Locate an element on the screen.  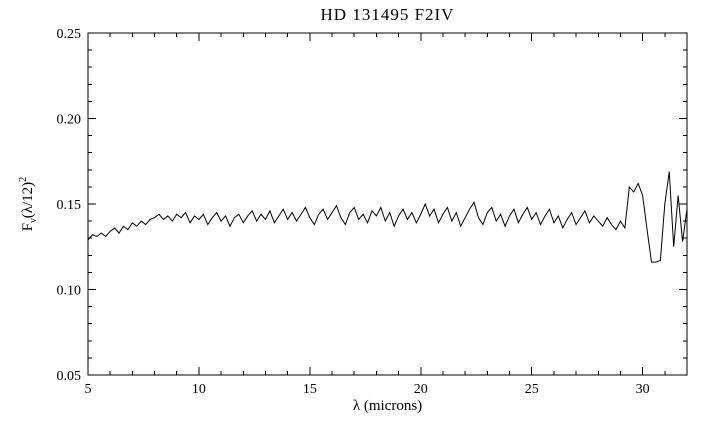
y-label-main: F is located at coordinates (28, 227).